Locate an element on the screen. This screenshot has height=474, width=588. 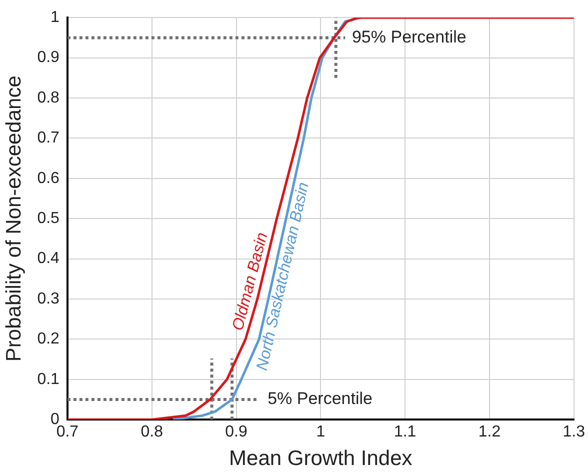
y-axis-title: Probability of Non-exceedance is located at coordinates (14, 219).